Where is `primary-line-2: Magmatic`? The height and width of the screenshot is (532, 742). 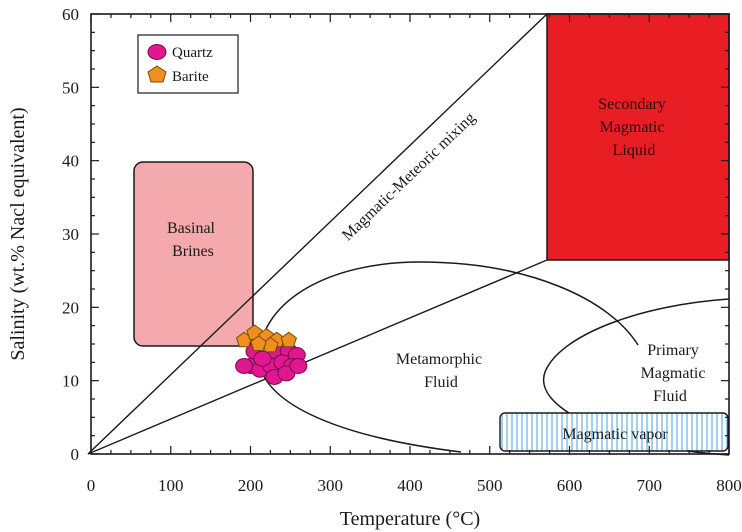 primary-line-2: Magmatic is located at coordinates (673, 373).